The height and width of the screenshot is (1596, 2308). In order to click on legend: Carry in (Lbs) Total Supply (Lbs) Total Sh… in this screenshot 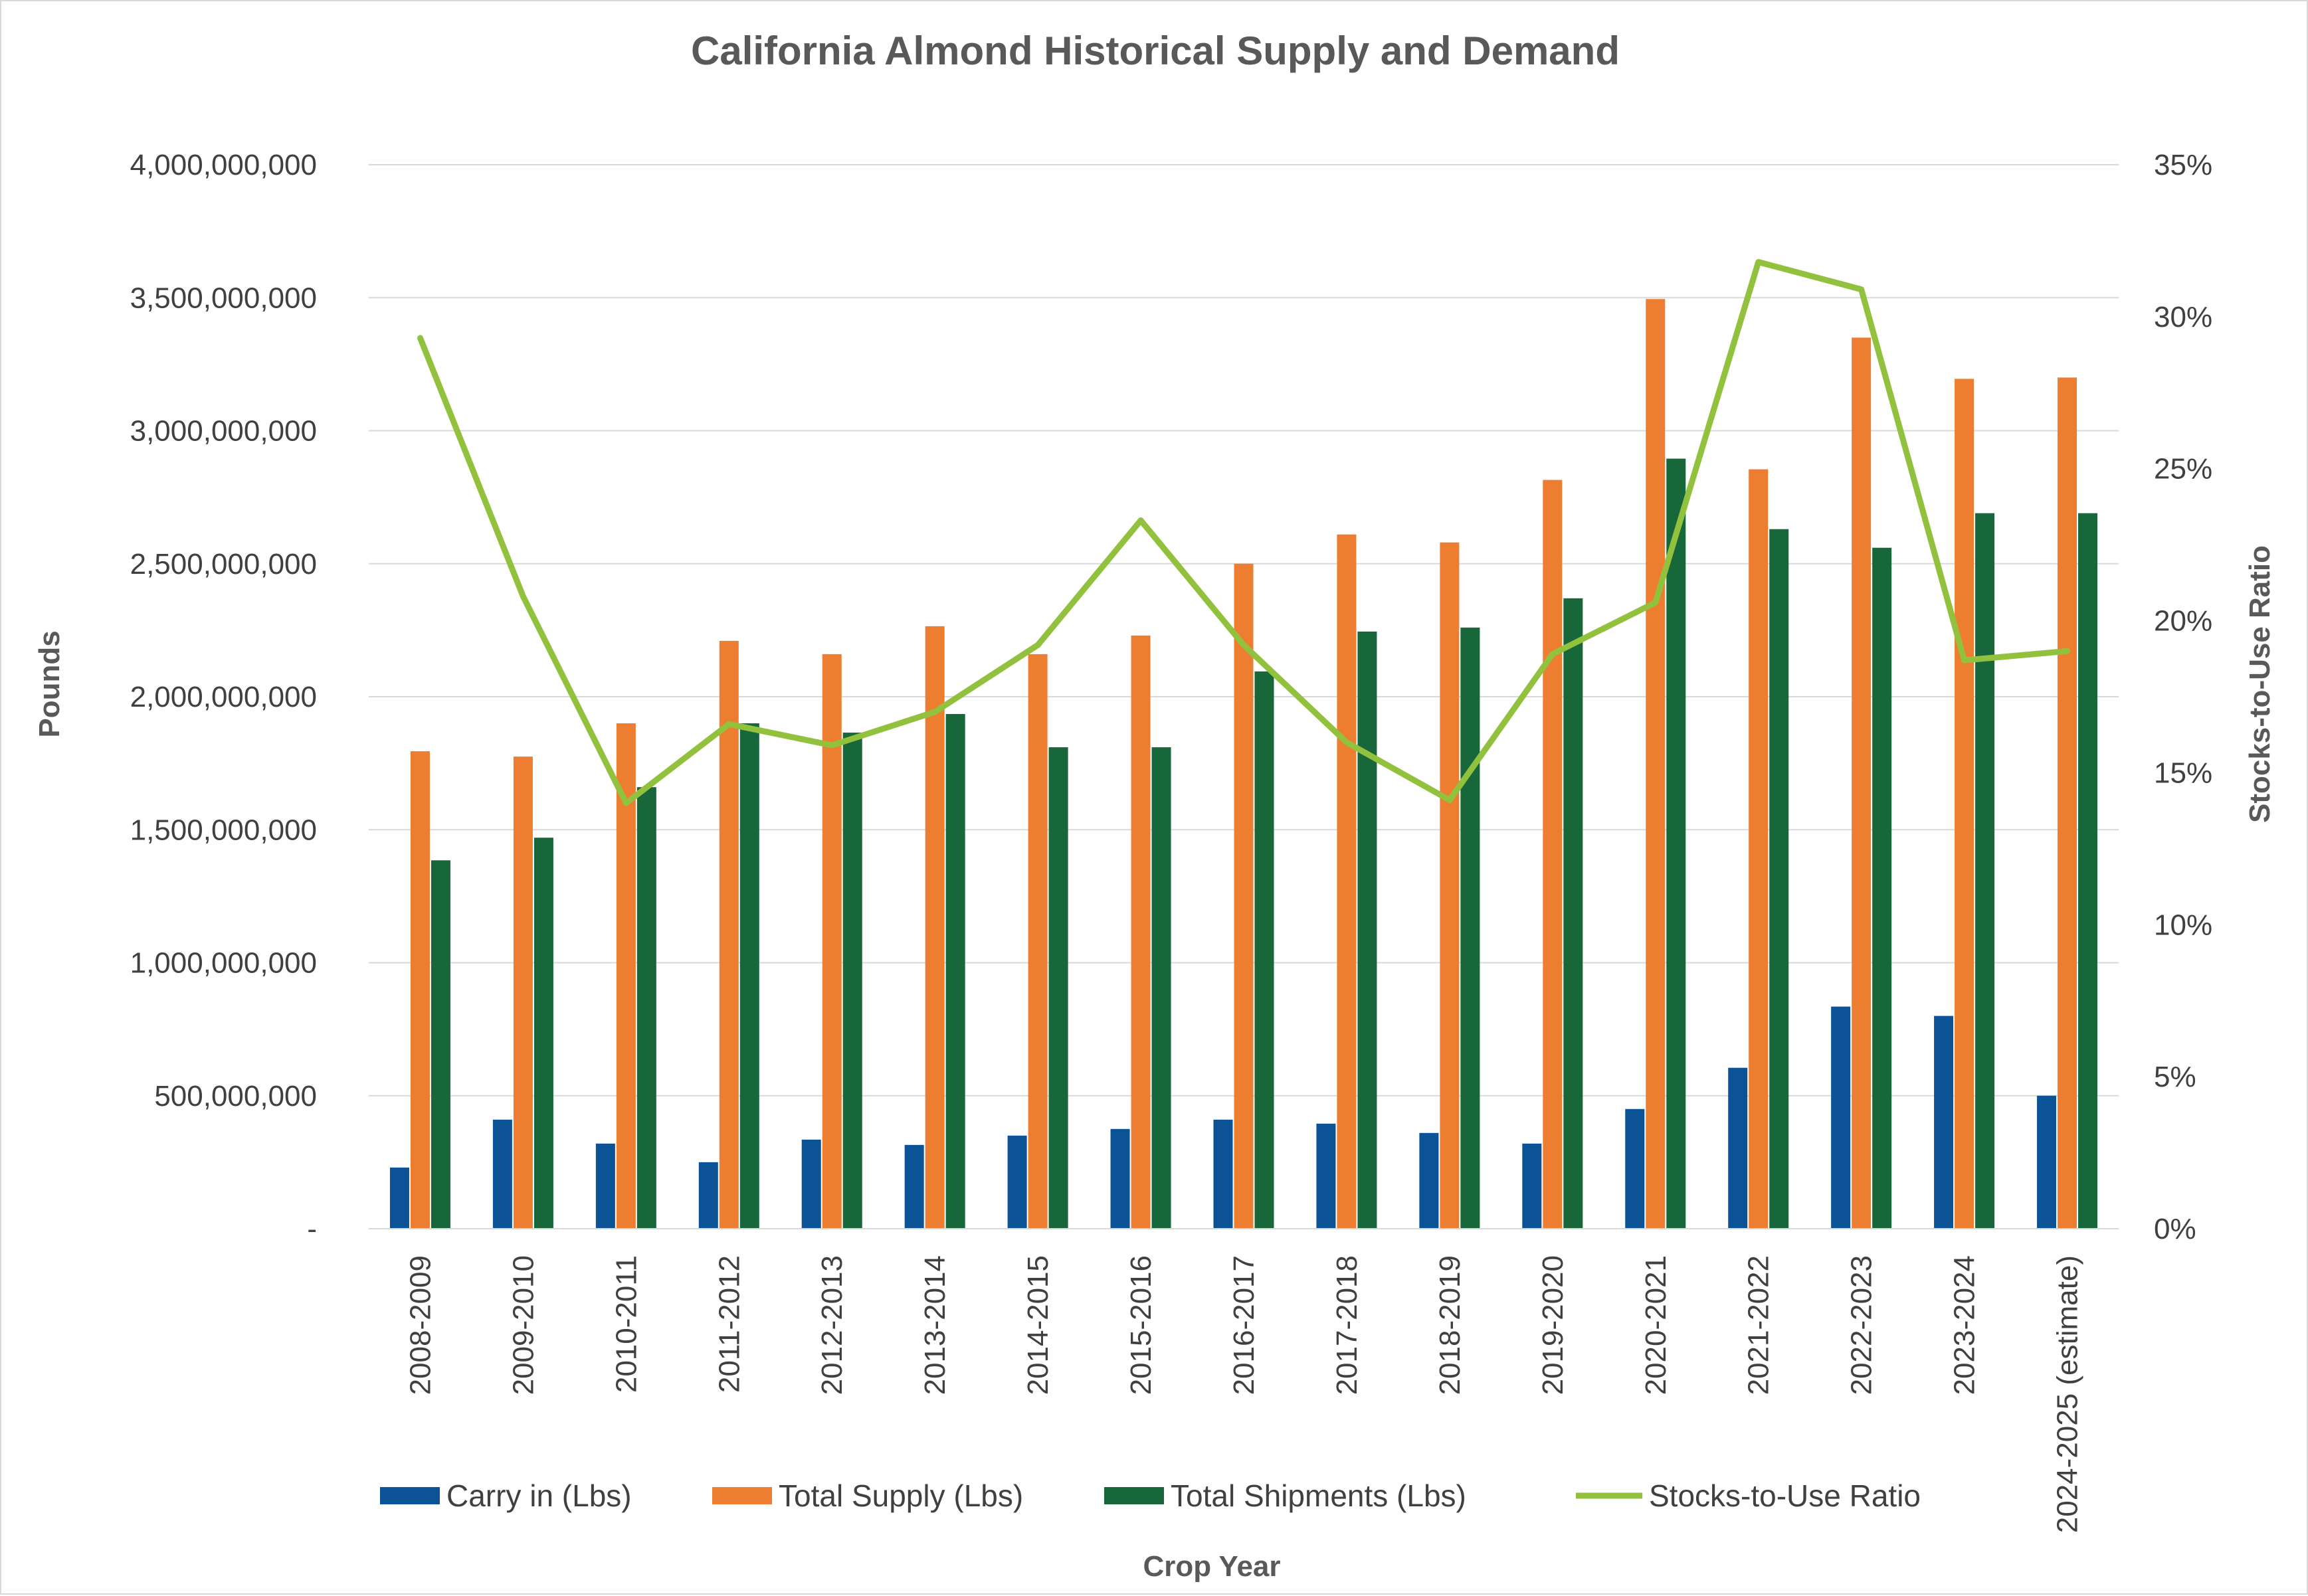, I will do `click(1150, 1495)`.